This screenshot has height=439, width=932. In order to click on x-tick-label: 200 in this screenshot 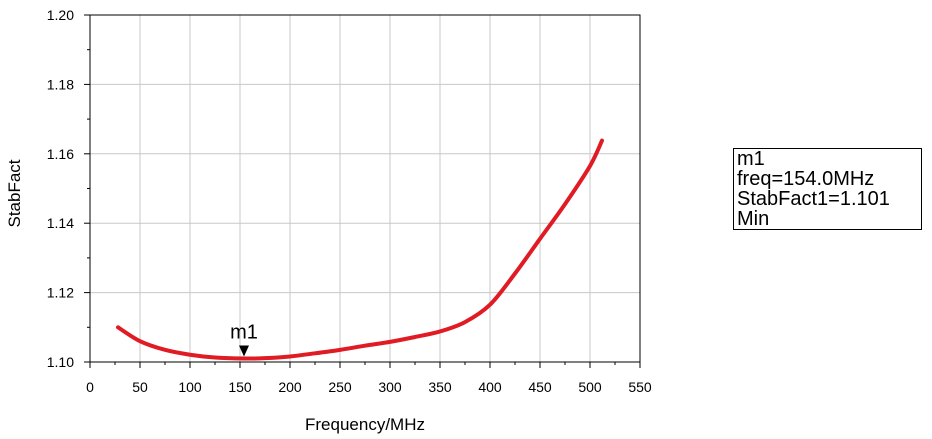, I will do `click(290, 387)`.